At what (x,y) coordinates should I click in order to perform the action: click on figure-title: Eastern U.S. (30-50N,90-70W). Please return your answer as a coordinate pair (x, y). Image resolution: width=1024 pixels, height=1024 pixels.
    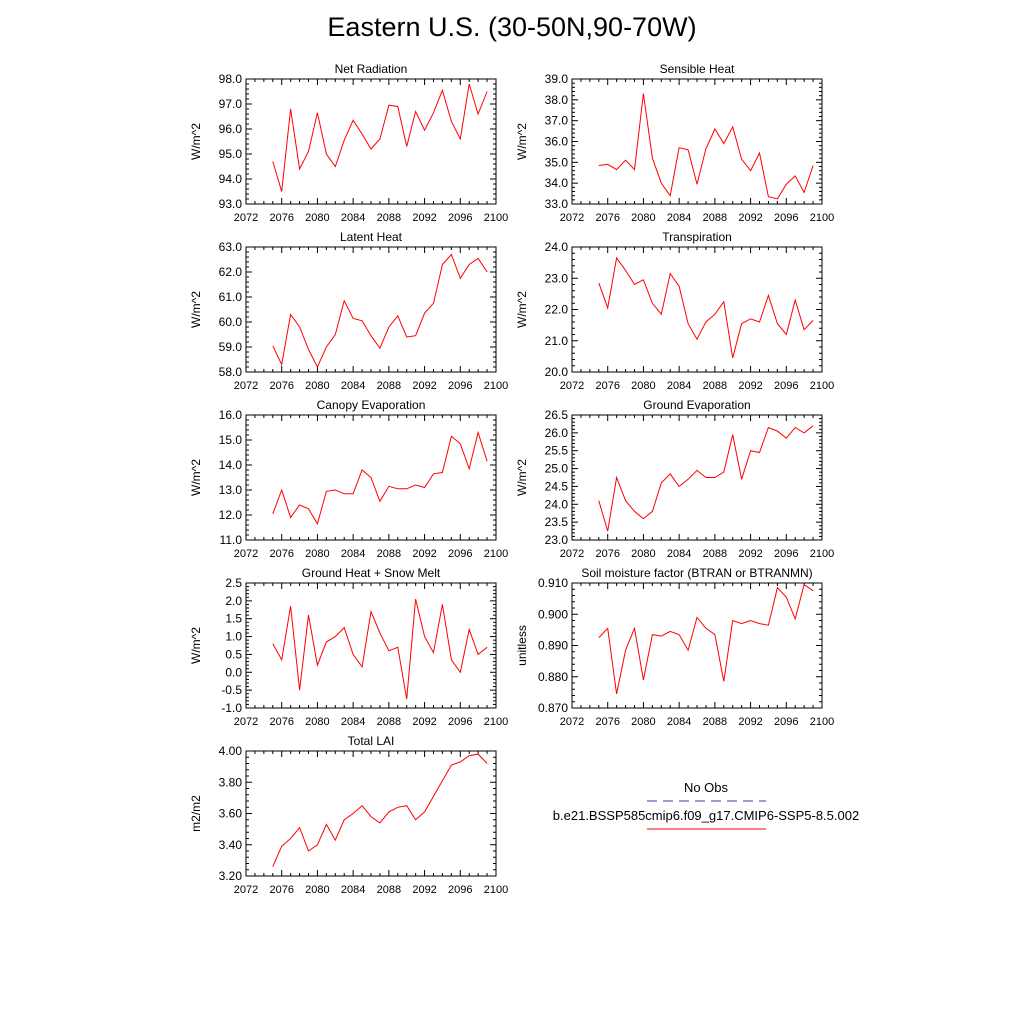
    Looking at the image, I should click on (512, 27).